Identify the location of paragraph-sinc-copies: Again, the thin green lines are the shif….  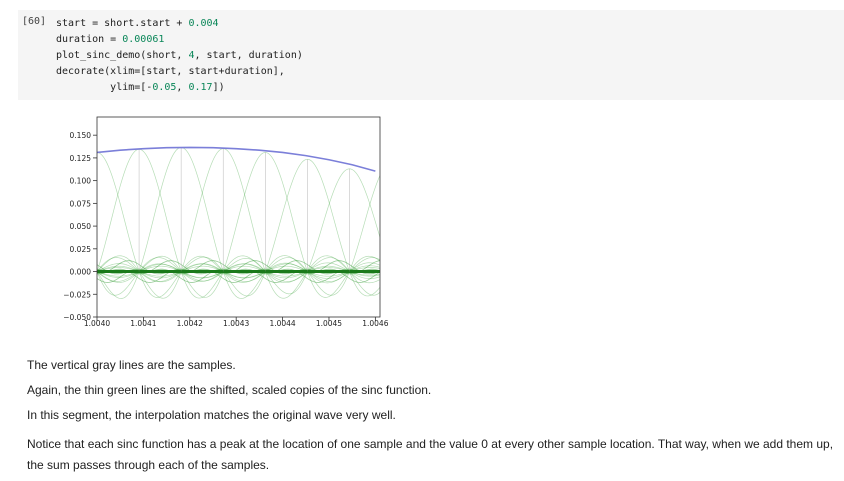
(229, 390).